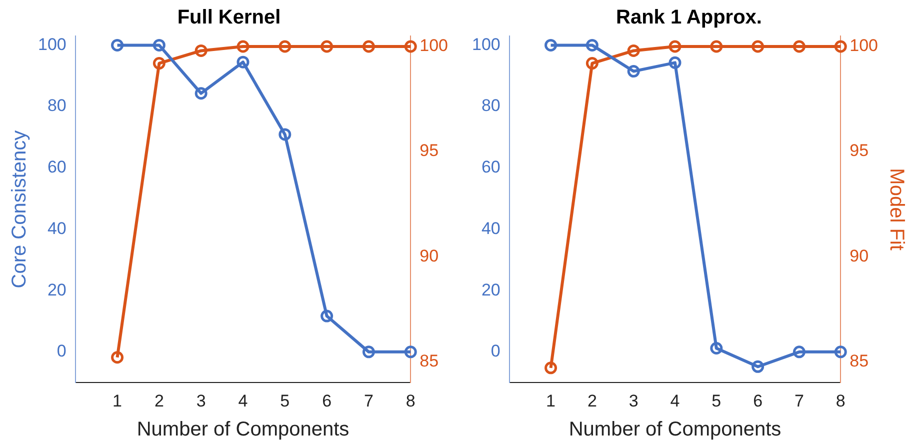 This screenshot has width=917, height=446. Describe the element at coordinates (19, 209) in the screenshot. I see `y-axis-title: Core Consistency` at that location.